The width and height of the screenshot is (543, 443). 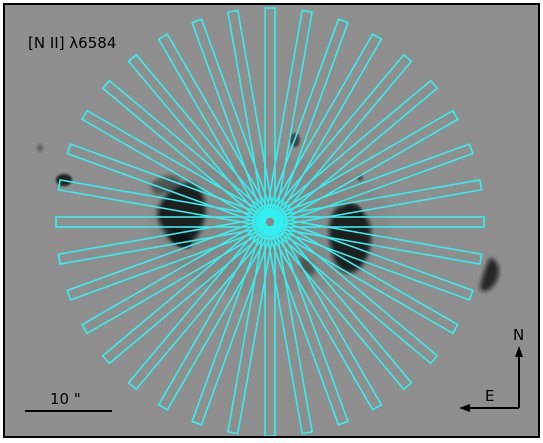 I want to click on scale-bar: 10 ", so click(x=68, y=401).